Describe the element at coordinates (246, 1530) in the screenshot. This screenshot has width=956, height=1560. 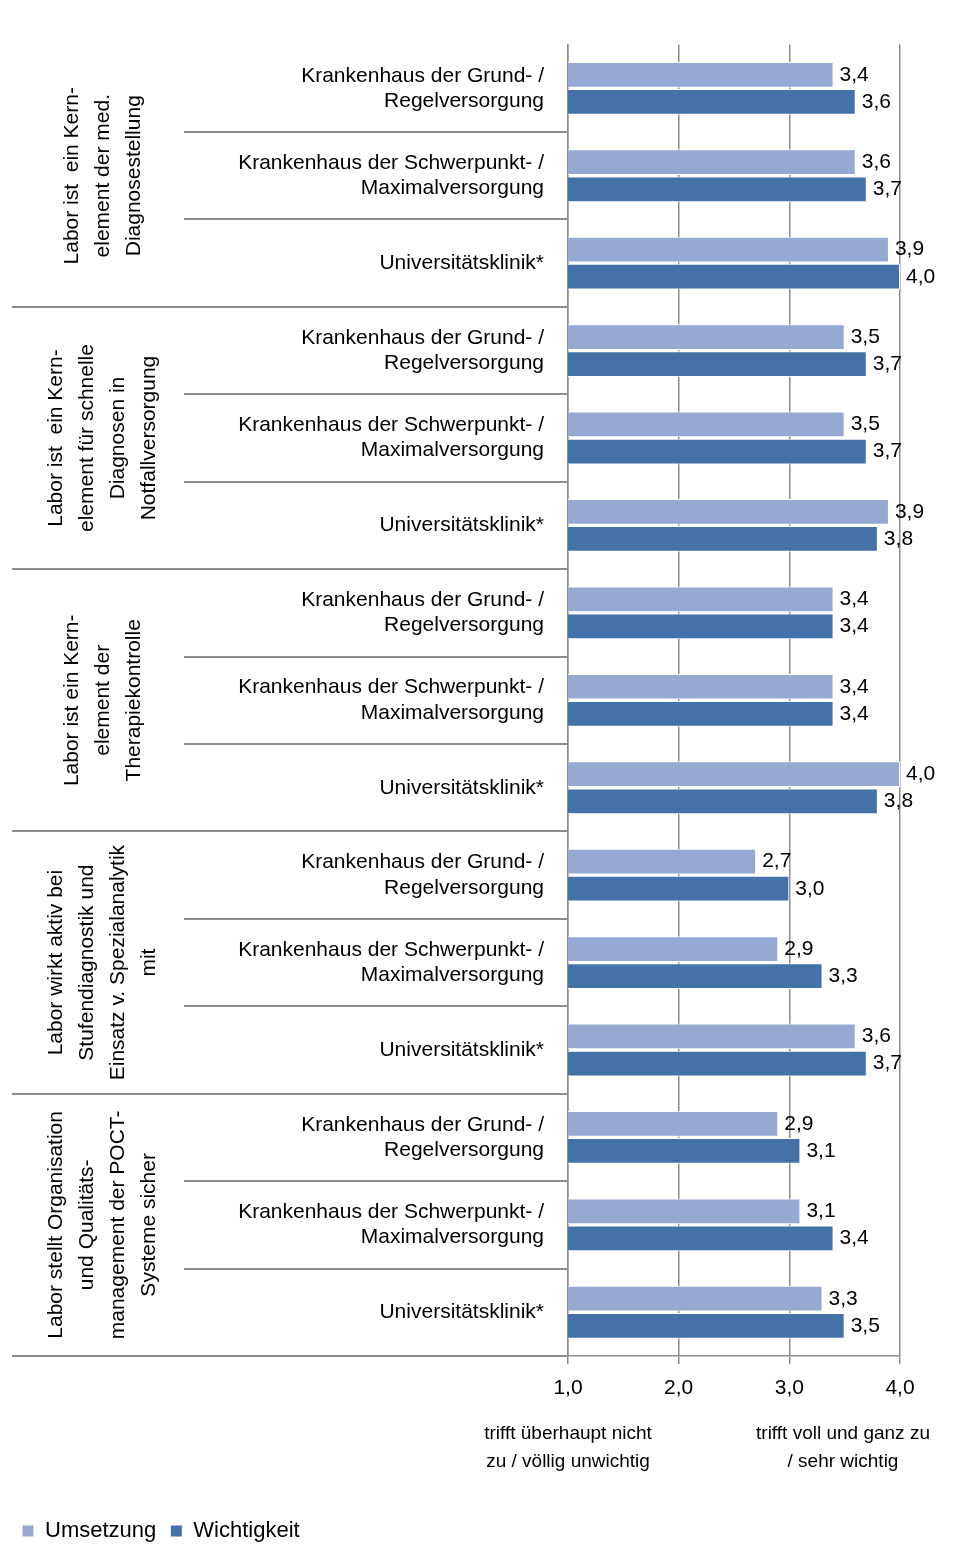
I see `legend-label: Wichtigkeit` at that location.